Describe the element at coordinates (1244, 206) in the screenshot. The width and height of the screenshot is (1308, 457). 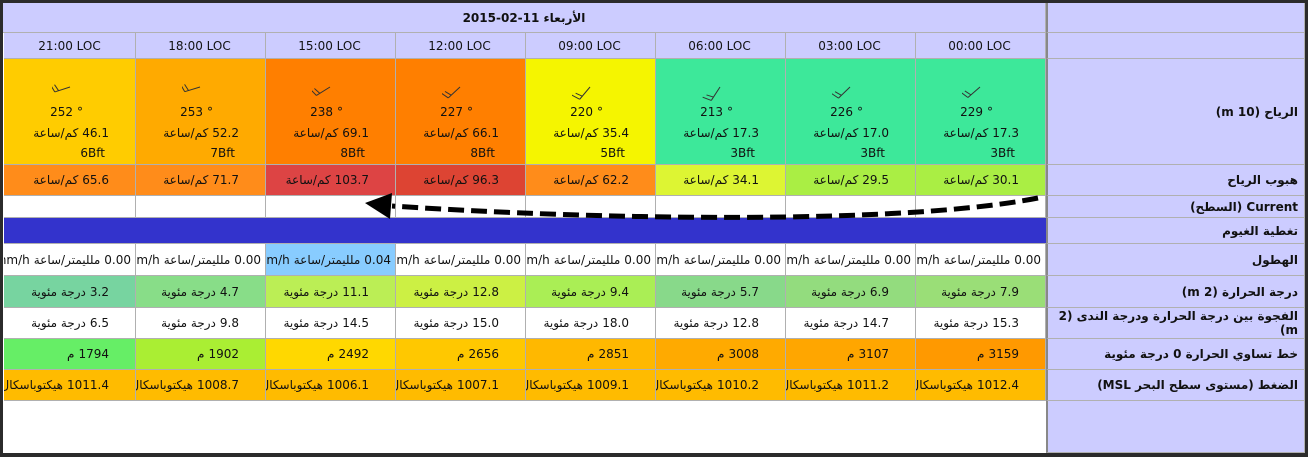
I see `row-label: Current (السطح)` at that location.